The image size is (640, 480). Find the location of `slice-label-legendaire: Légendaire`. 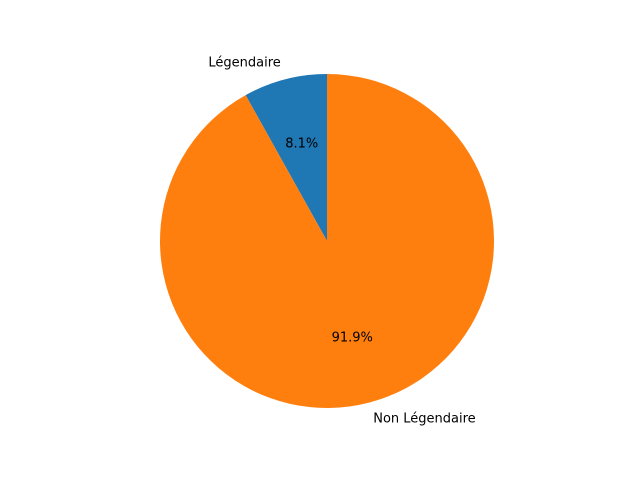

slice-label-legendaire: Légendaire is located at coordinates (244, 63).